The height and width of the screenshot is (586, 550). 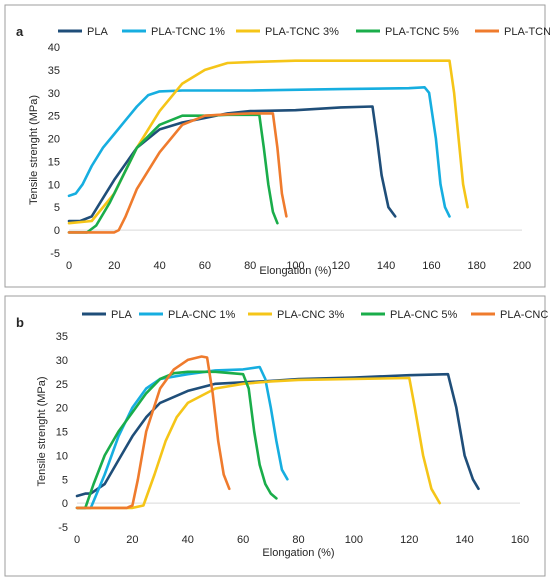 What do you see at coordinates (302, 32) in the screenshot?
I see `legend-label: PLA-TCNC 3%` at bounding box center [302, 32].